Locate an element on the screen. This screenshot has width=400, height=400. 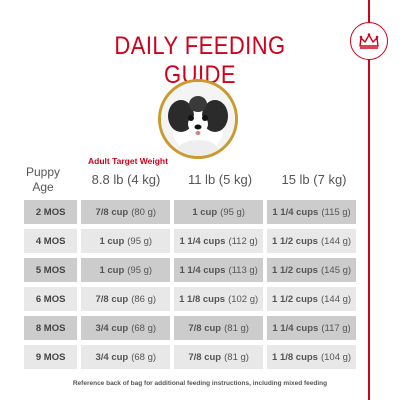
subtitle-adult-target-weight: Adult Target Weight is located at coordinates (128, 161).